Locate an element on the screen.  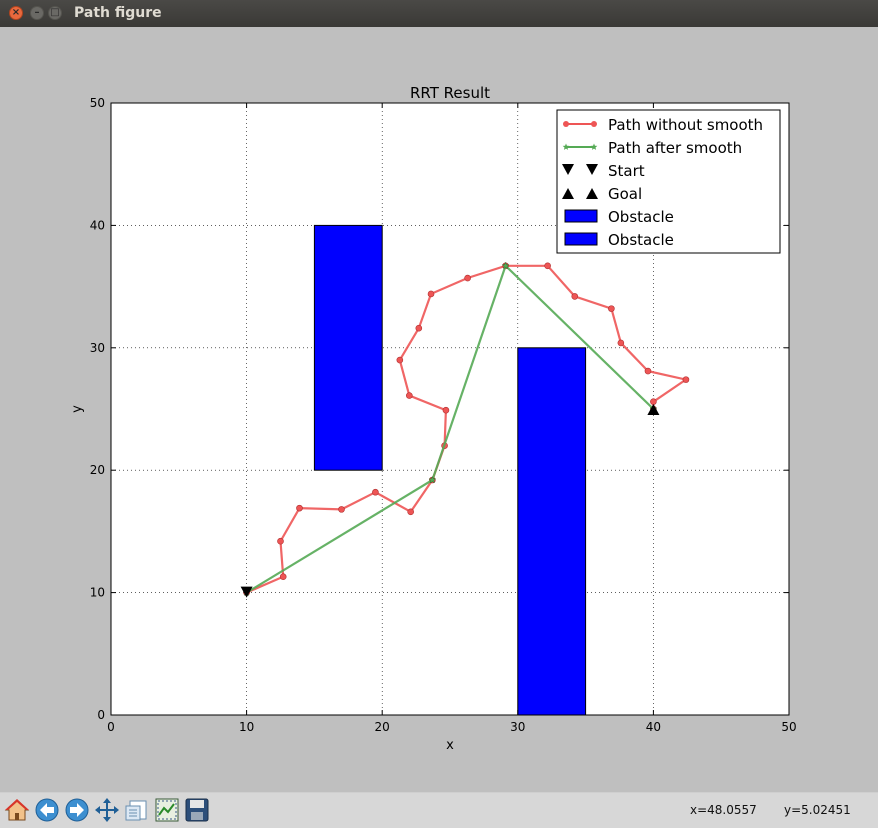
maximize-window-button: □ is located at coordinates (55, 13).